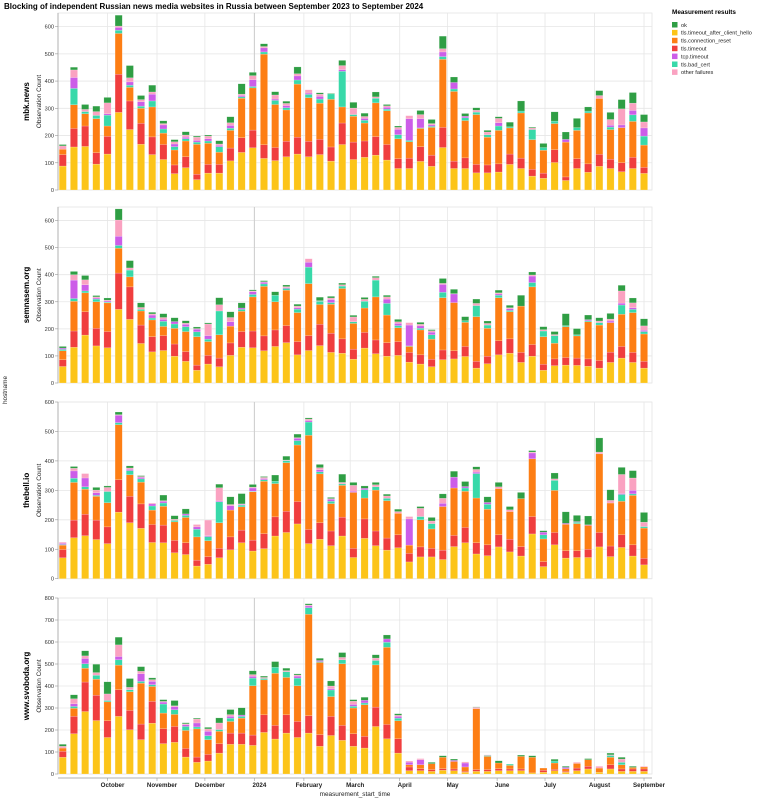 This screenshot has height=800, width=759. Describe the element at coordinates (49, 687) in the screenshot. I see `y-tick-label: 400` at that location.